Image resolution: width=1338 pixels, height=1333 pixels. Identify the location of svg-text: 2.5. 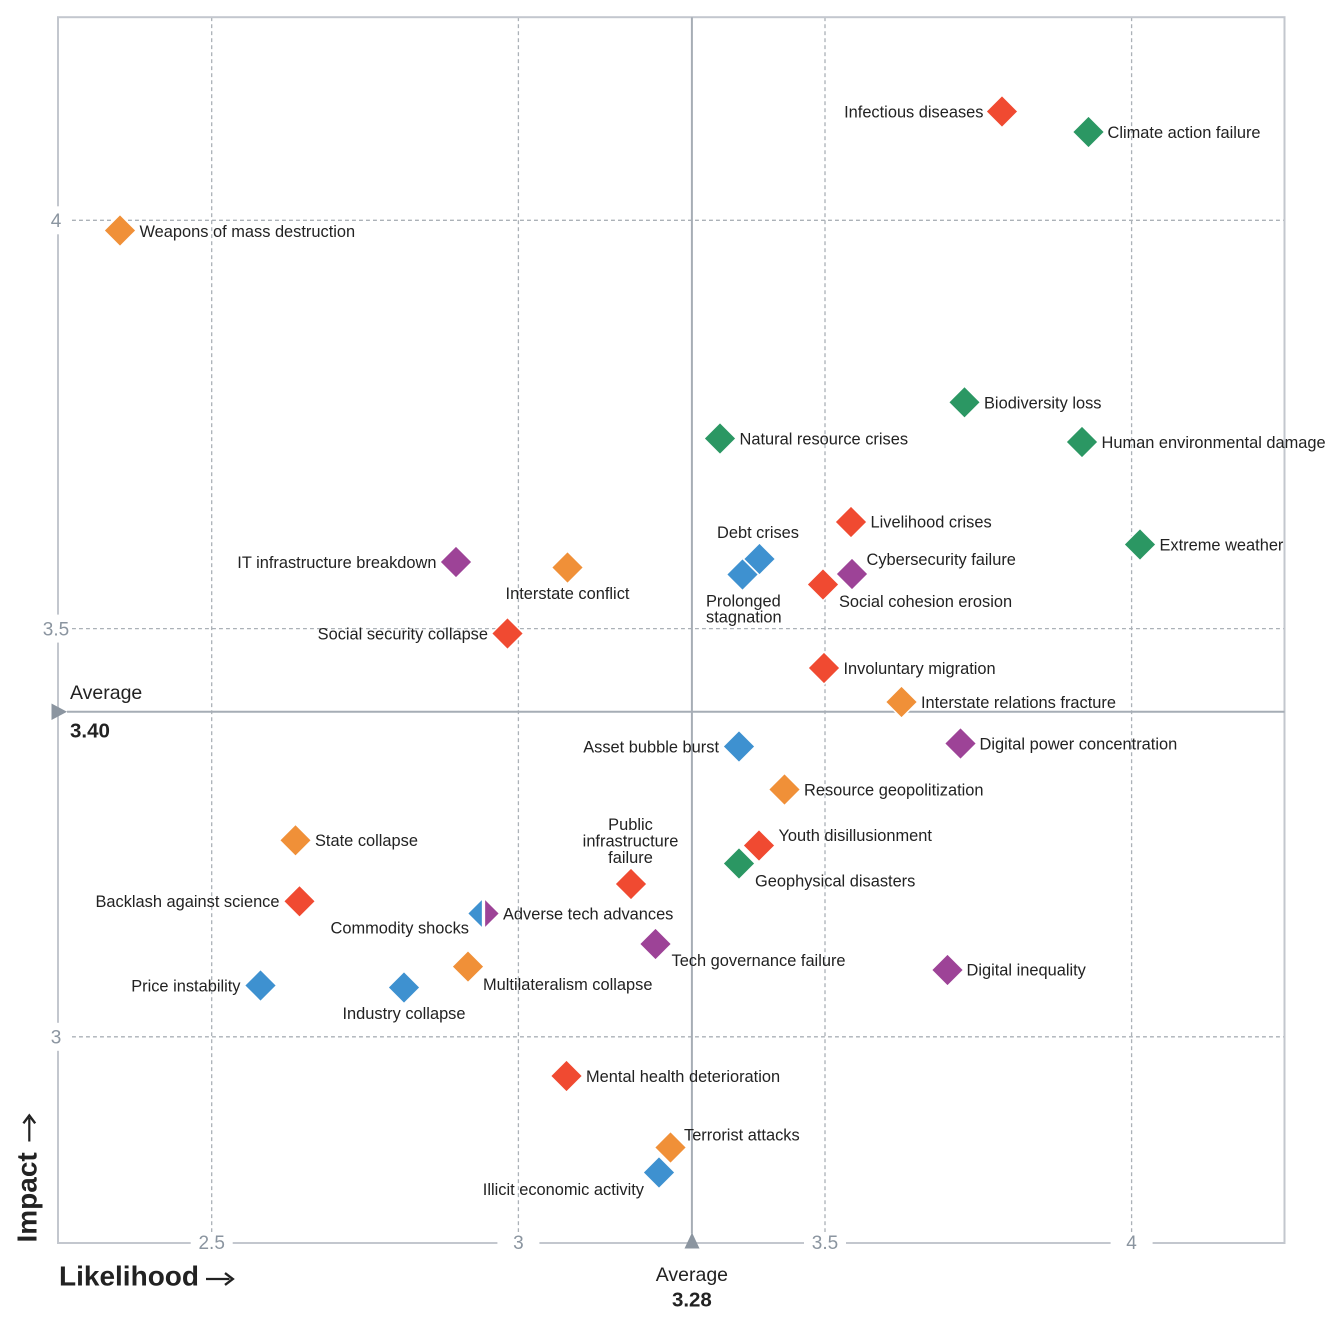
(211, 1243).